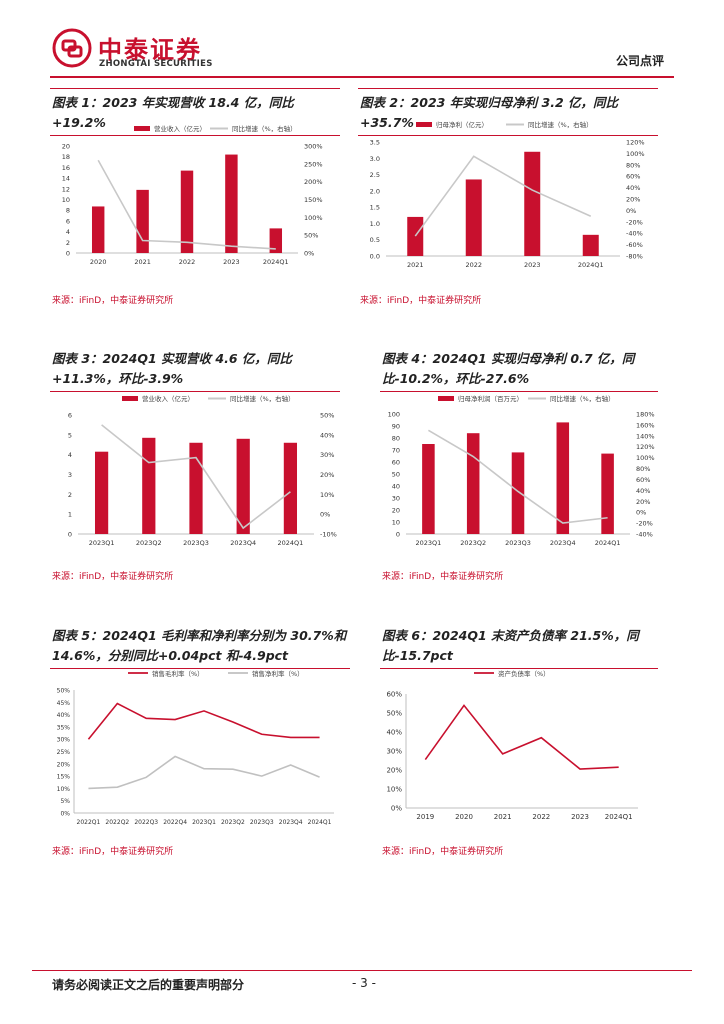 The width and height of the screenshot is (724, 1024). Describe the element at coordinates (65, 801) in the screenshot. I see `y-tick: 5%` at that location.